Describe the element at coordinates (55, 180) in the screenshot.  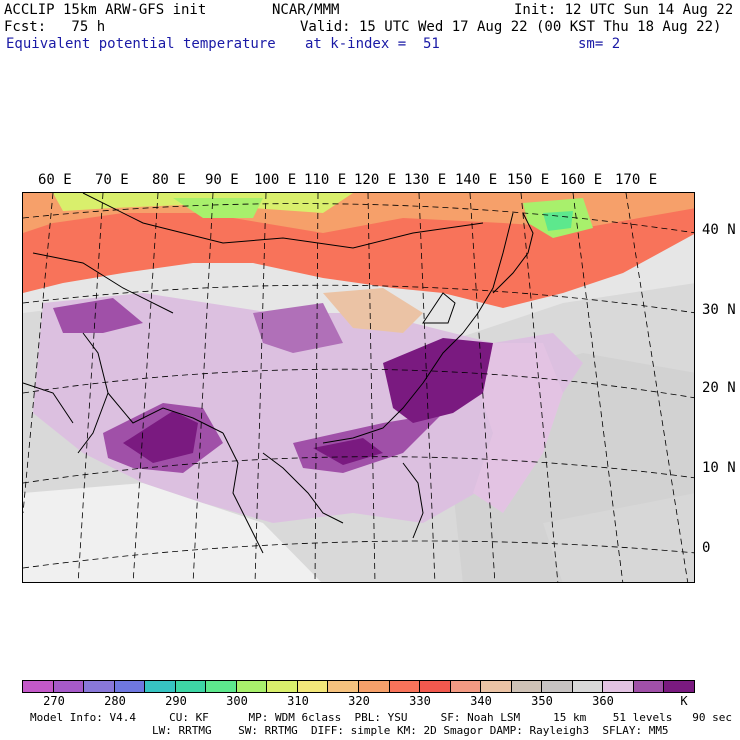
I see `lon-label: 60 E` at that location.